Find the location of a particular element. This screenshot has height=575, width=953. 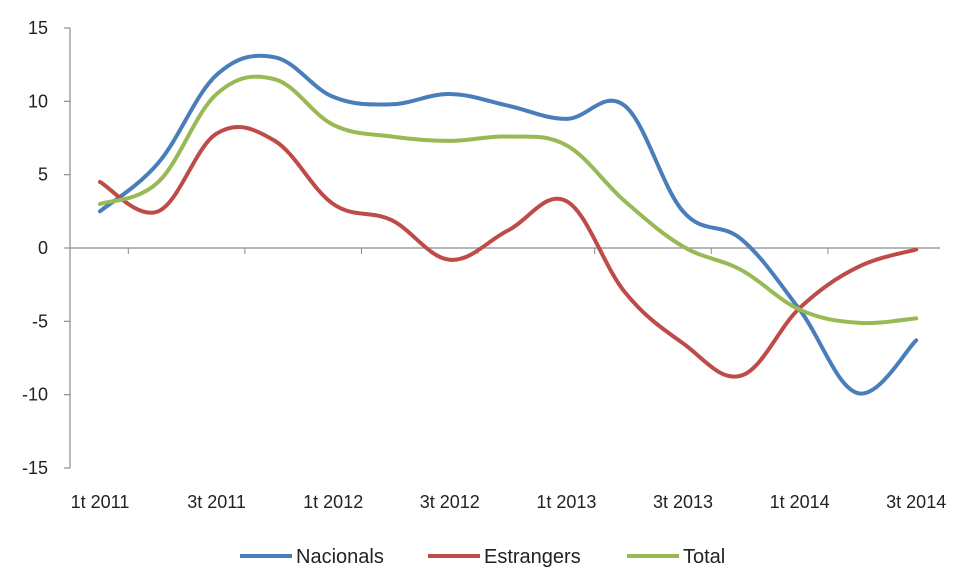

y-tick-label: 15 is located at coordinates (38, 28).